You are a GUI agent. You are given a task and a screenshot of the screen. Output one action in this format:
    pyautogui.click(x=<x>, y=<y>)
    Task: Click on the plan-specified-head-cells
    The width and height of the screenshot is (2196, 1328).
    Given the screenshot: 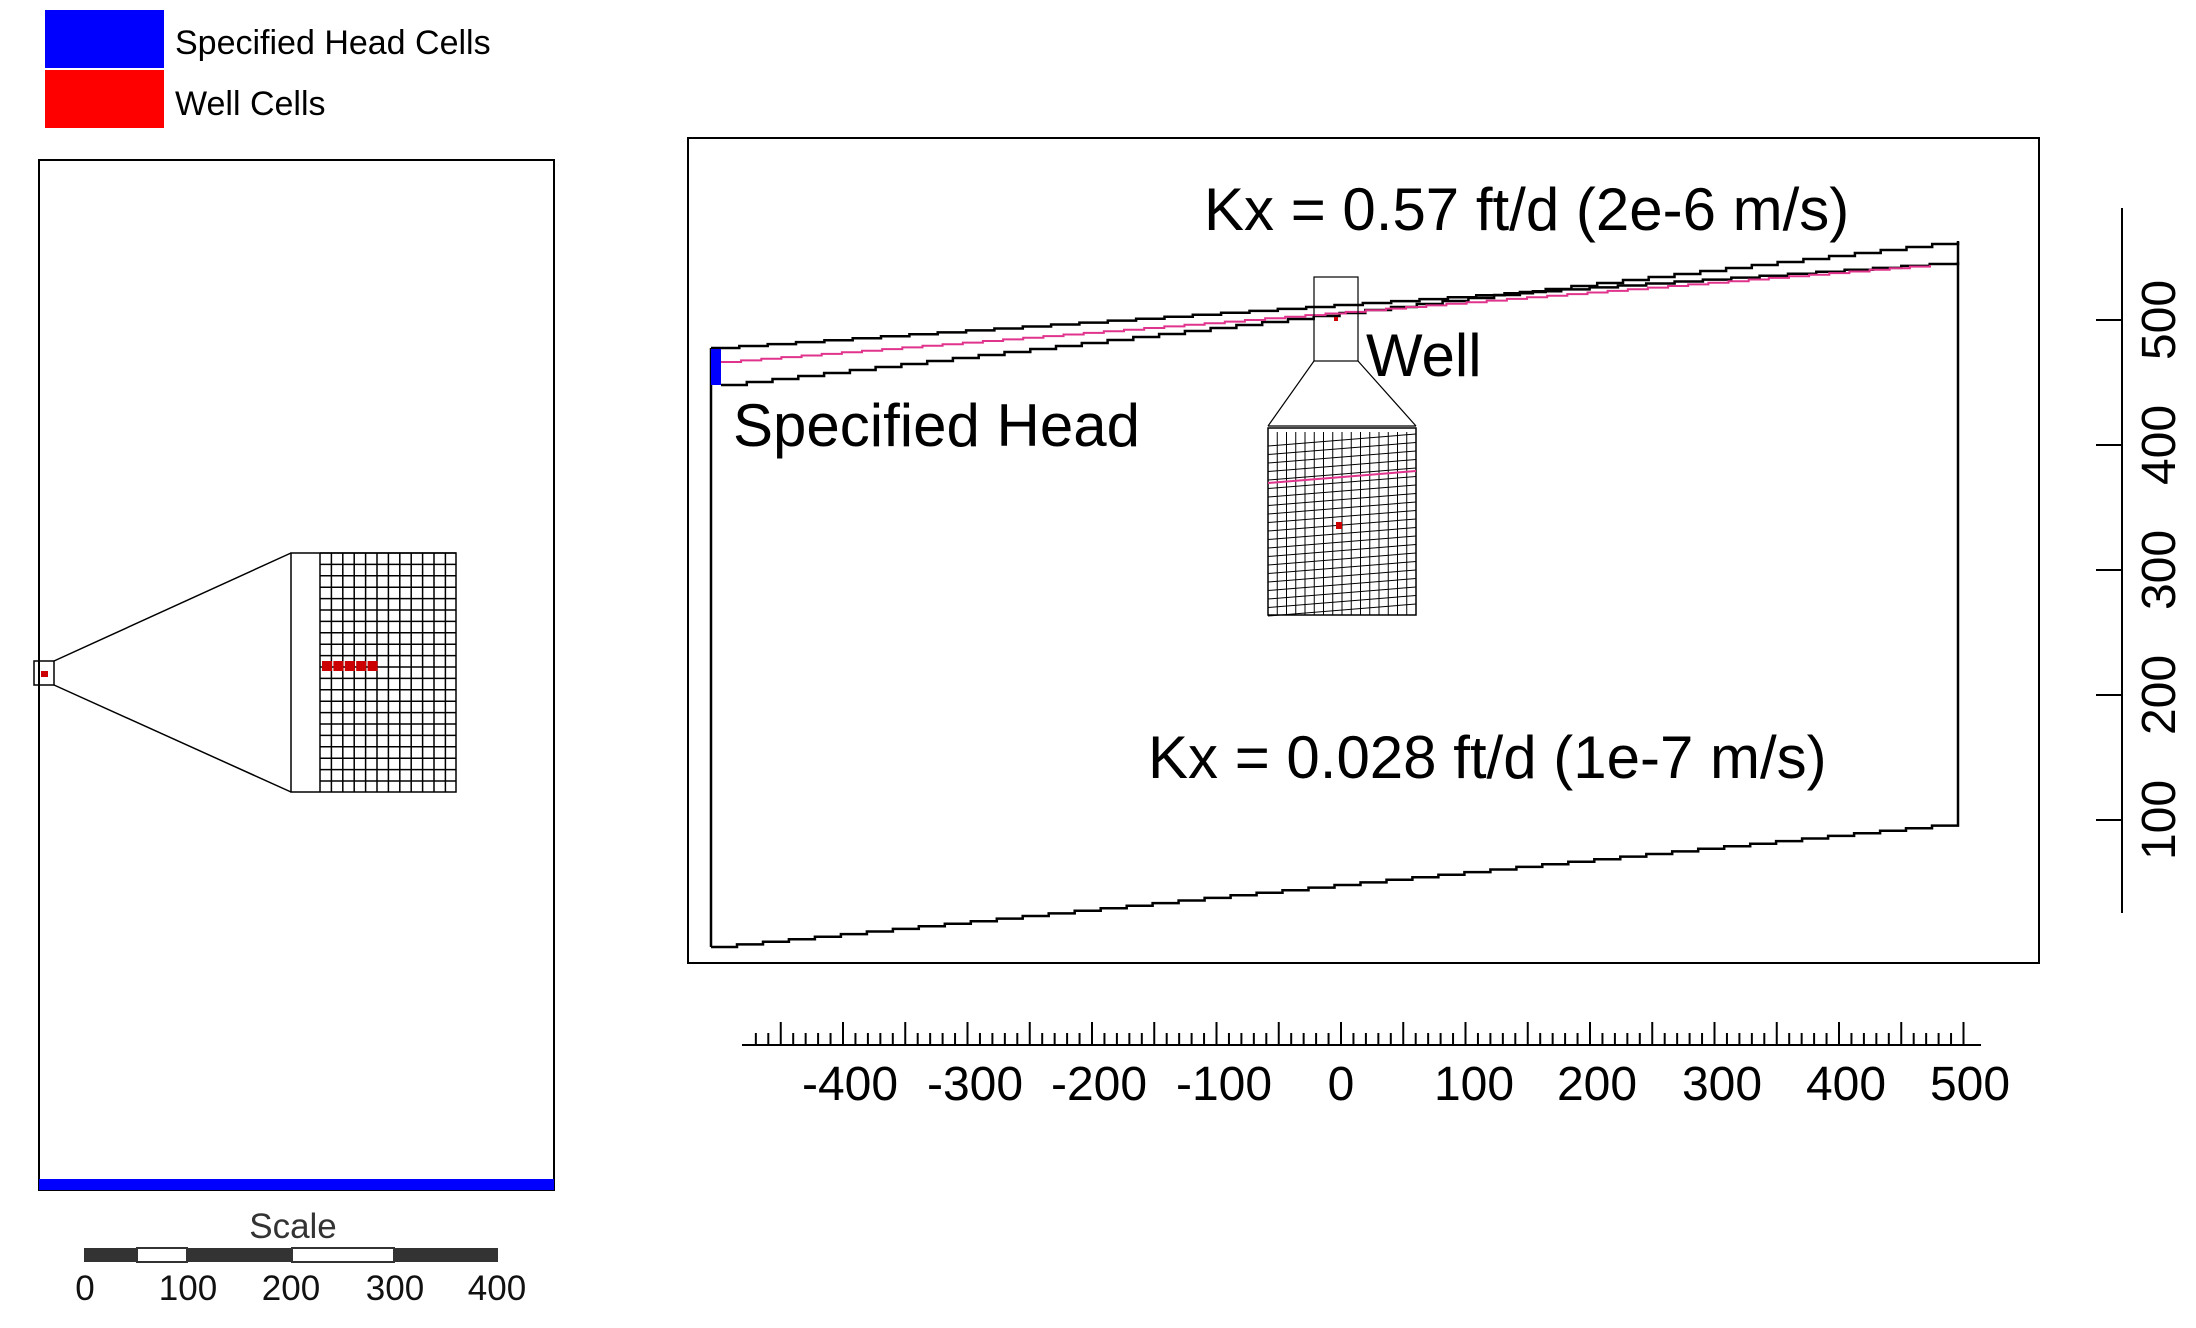 What is the action you would take?
    pyautogui.click(x=296, y=1184)
    